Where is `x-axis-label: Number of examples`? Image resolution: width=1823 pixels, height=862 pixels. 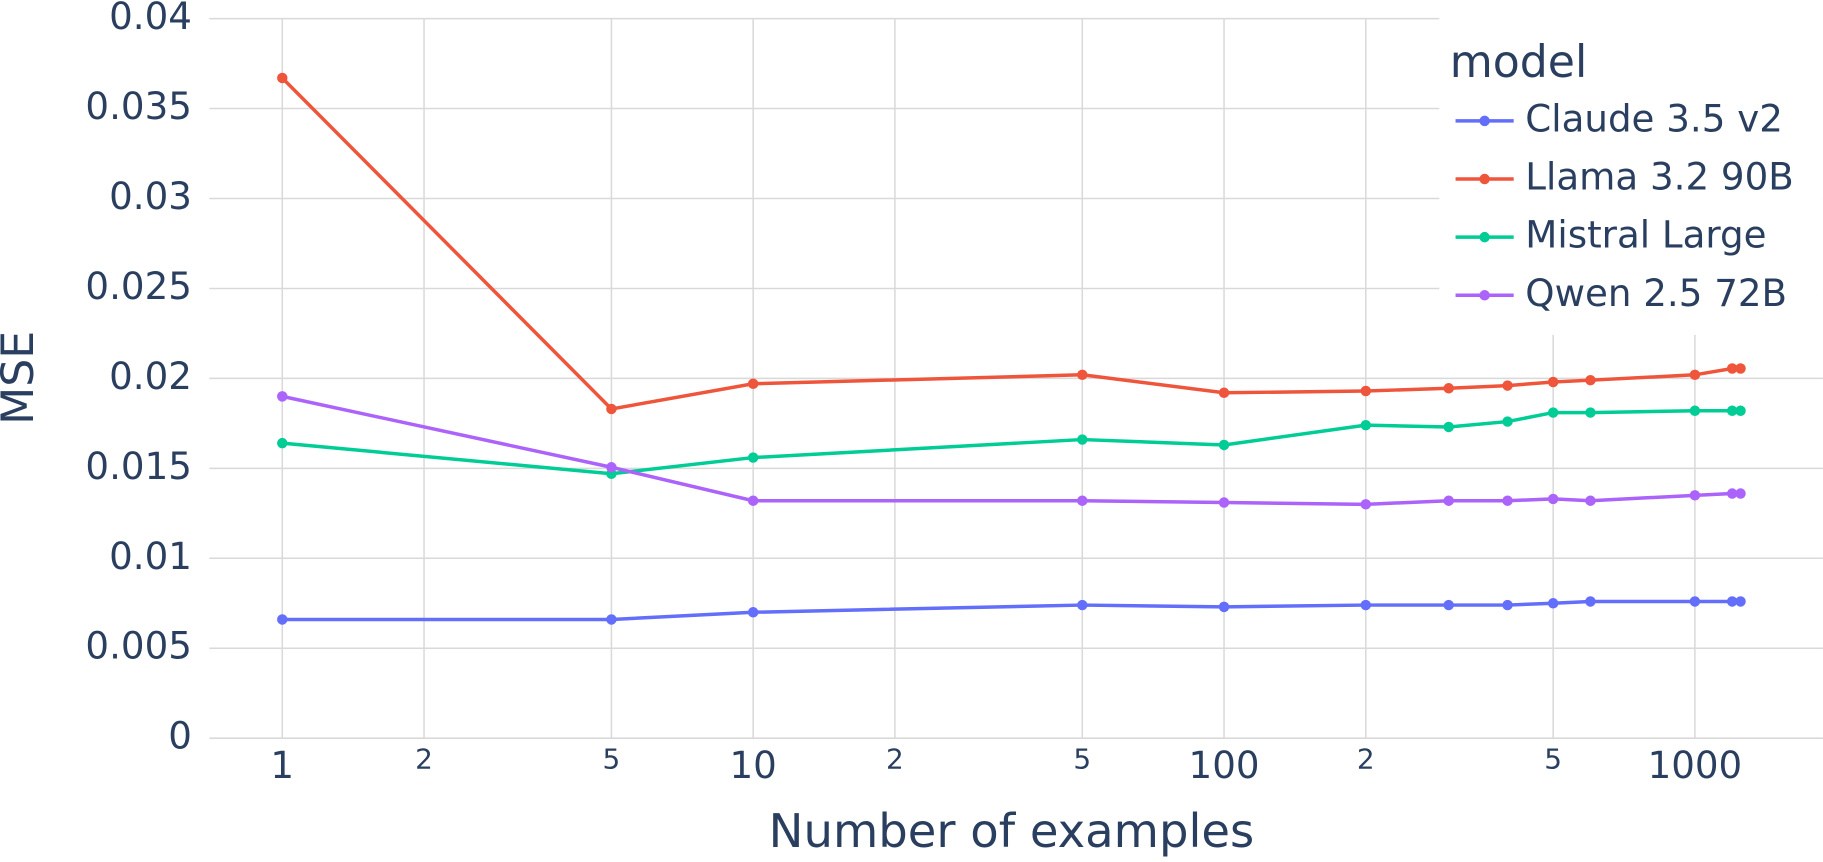
x-axis-label: Number of examples is located at coordinates (1012, 831).